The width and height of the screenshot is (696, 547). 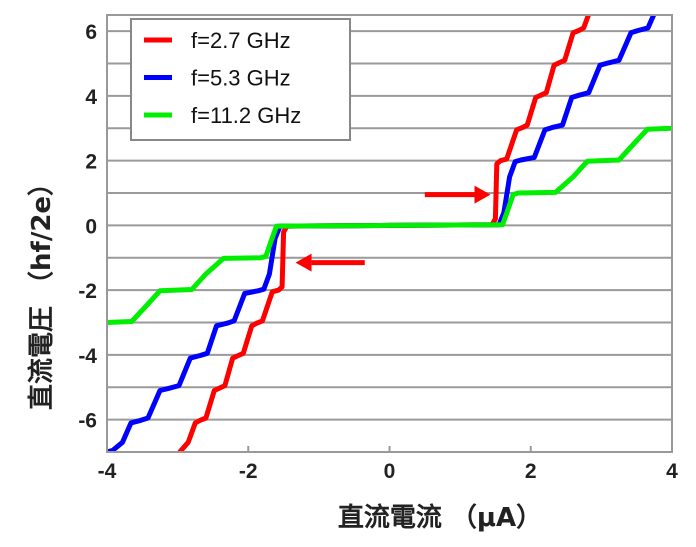 What do you see at coordinates (440, 518) in the screenshot?
I see `x-axis-label: 直流電流 （μA）` at bounding box center [440, 518].